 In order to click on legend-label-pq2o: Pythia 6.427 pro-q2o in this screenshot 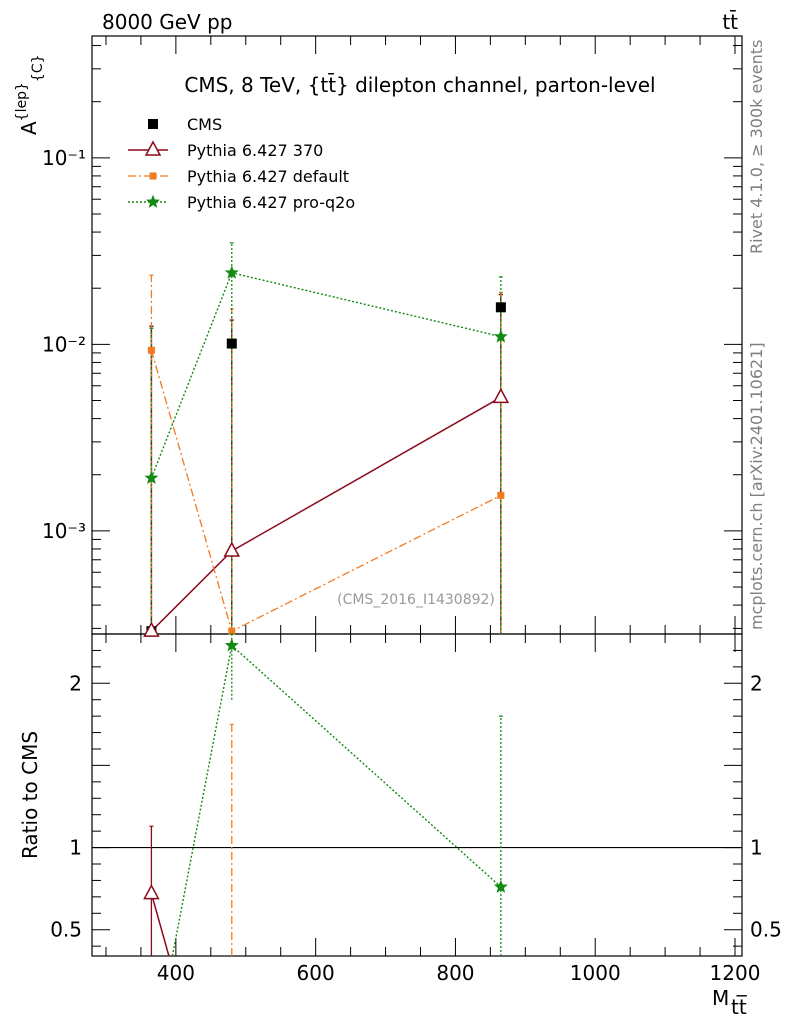, I will do `click(271, 202)`.